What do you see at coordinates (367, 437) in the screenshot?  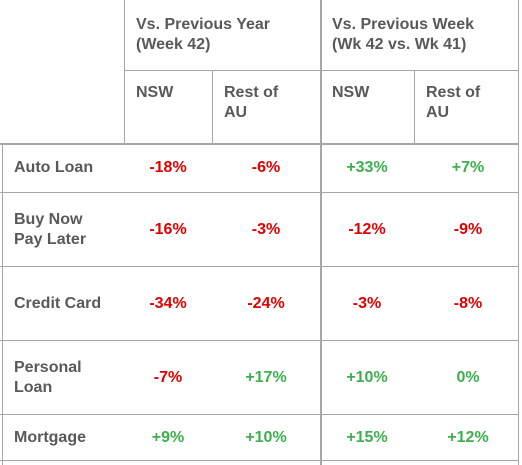 I see `value-mortgage-nsw-week: +15%` at bounding box center [367, 437].